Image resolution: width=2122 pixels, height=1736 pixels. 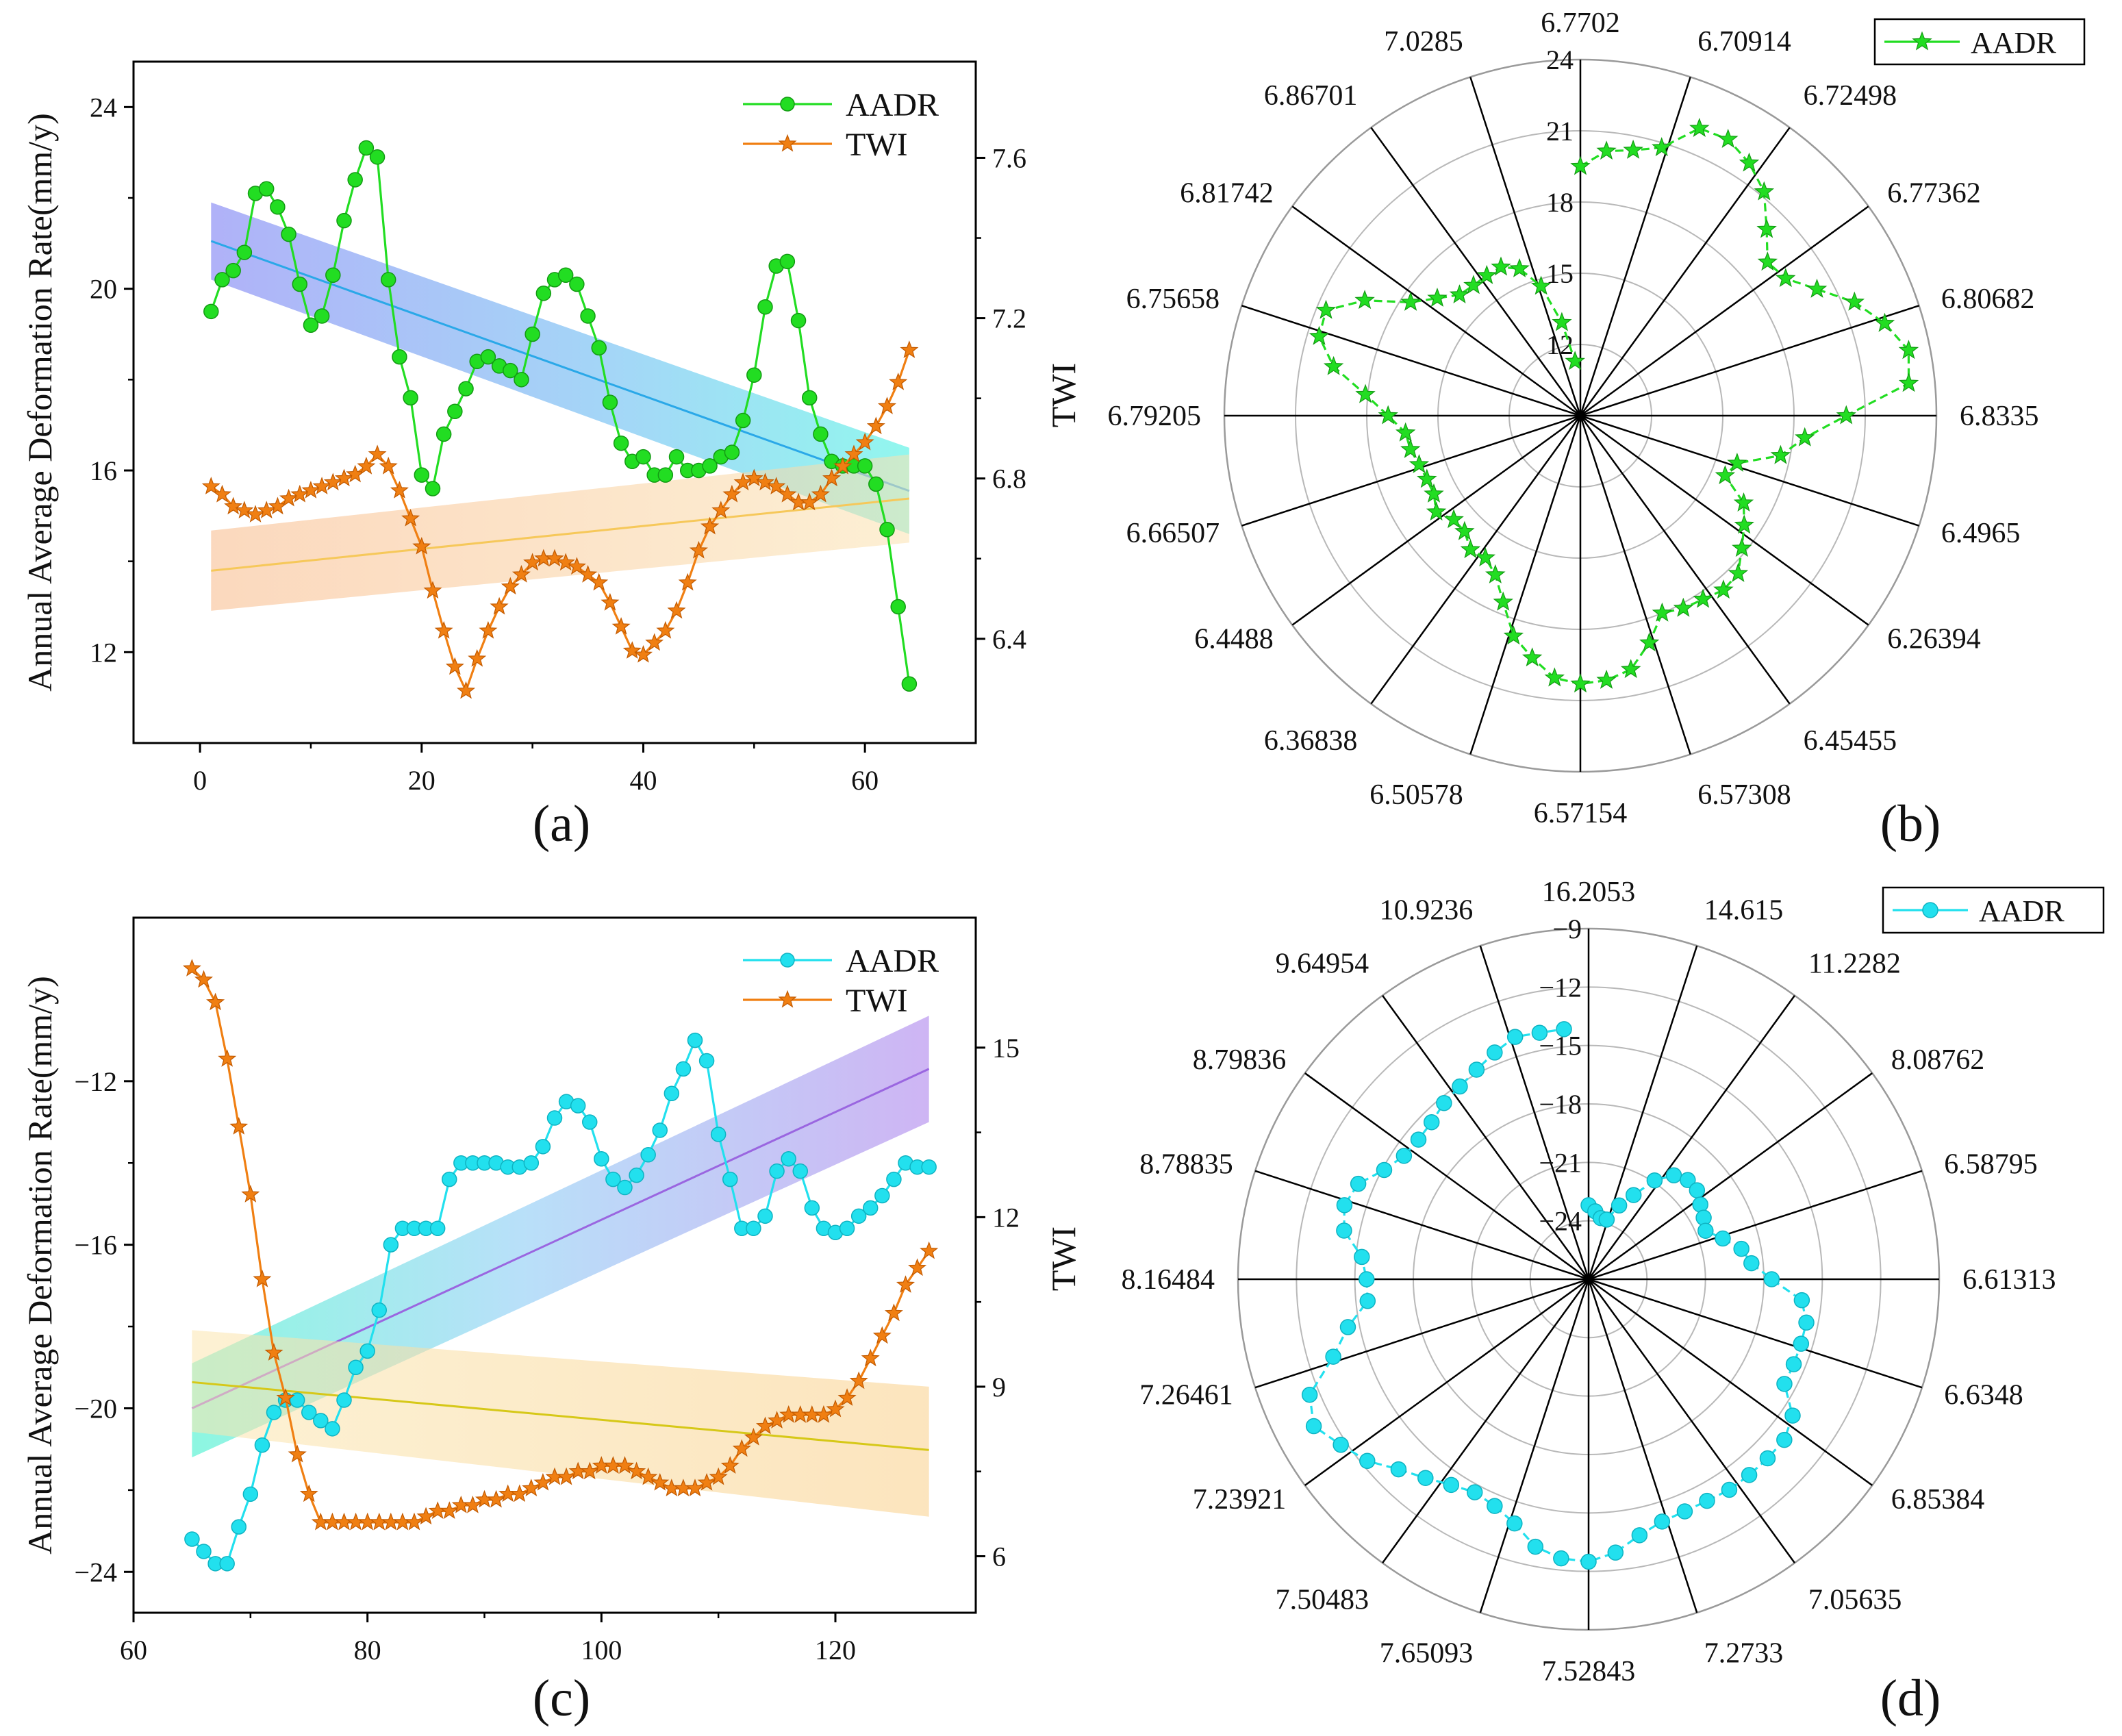 What do you see at coordinates (1155, 416) in the screenshot?
I see `polar-spoke-label: 6.79205` at bounding box center [1155, 416].